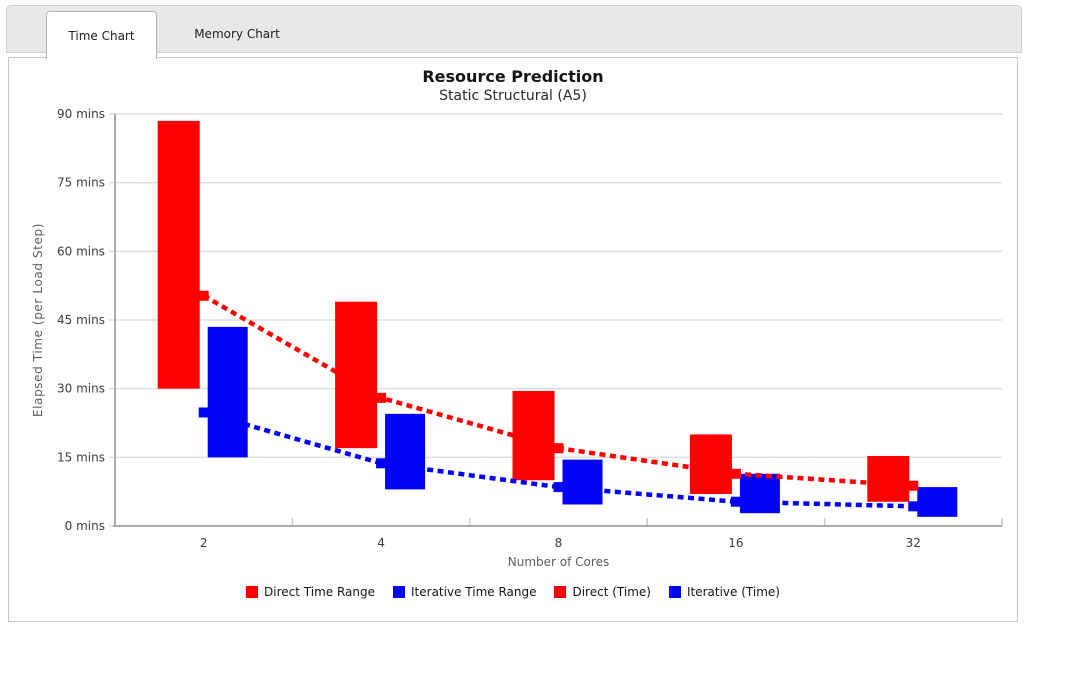  What do you see at coordinates (513, 96) in the screenshot?
I see `chart-subtitle: Static Structural (A5)` at bounding box center [513, 96].